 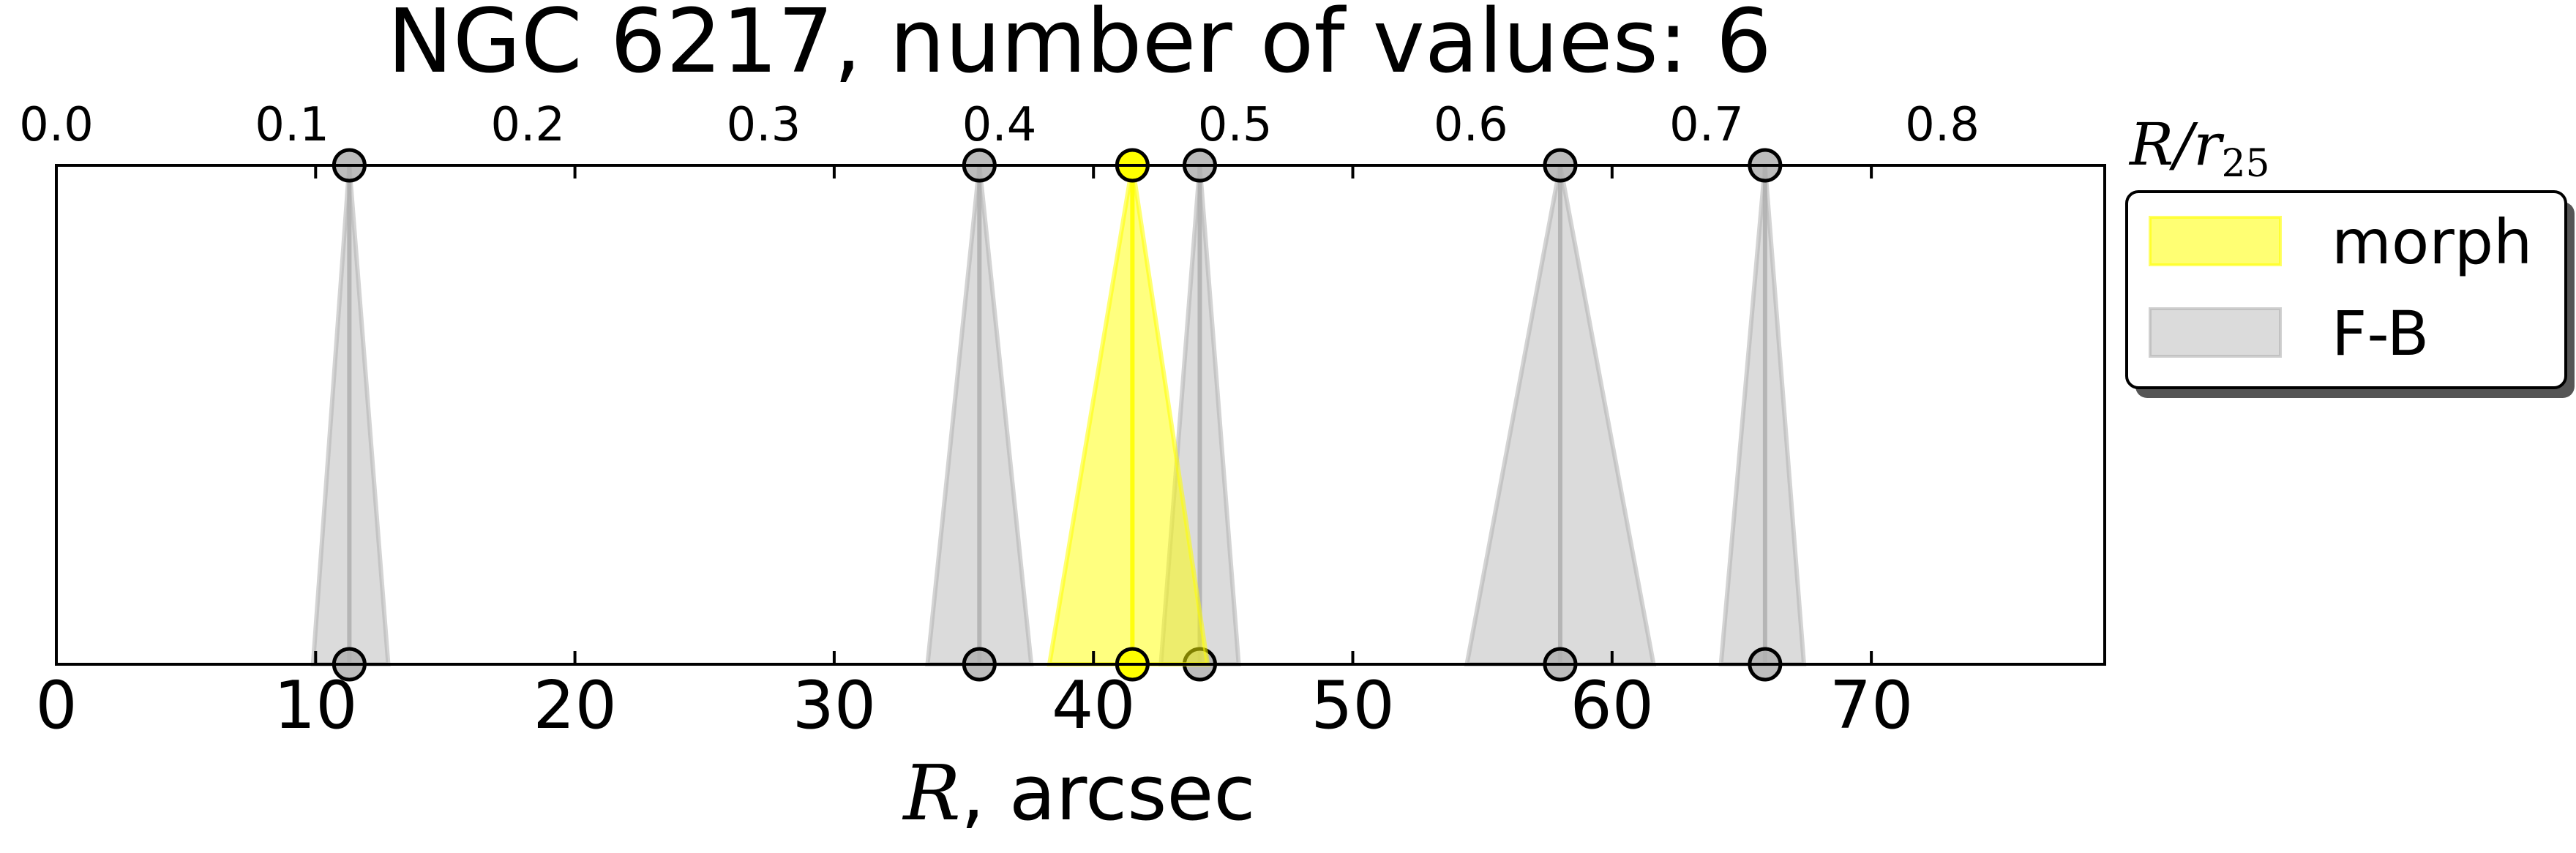 I want to click on legend-swatch-fb, so click(x=2215, y=332).